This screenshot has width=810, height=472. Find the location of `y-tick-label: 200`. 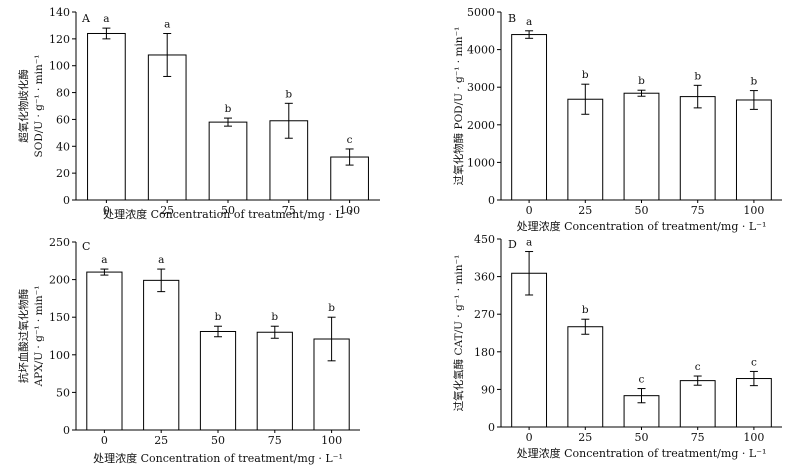

y-tick-label: 200 is located at coordinates (59, 280).